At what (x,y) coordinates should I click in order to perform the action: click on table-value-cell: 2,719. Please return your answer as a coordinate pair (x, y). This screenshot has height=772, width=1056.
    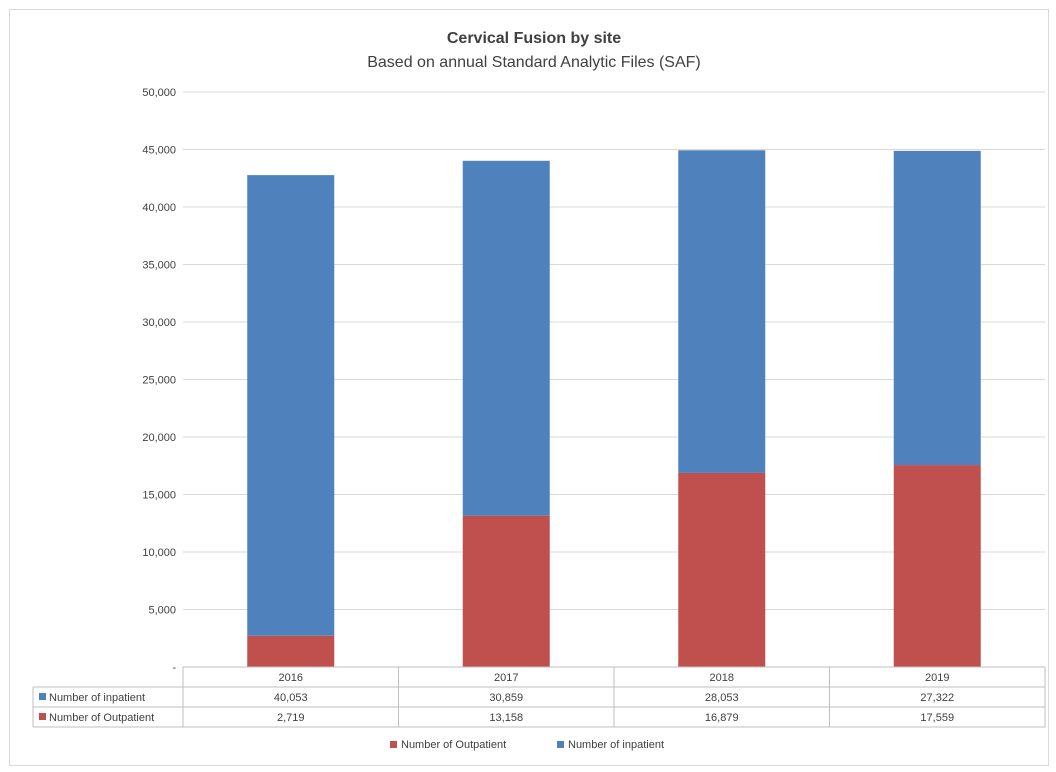
    Looking at the image, I should click on (291, 718).